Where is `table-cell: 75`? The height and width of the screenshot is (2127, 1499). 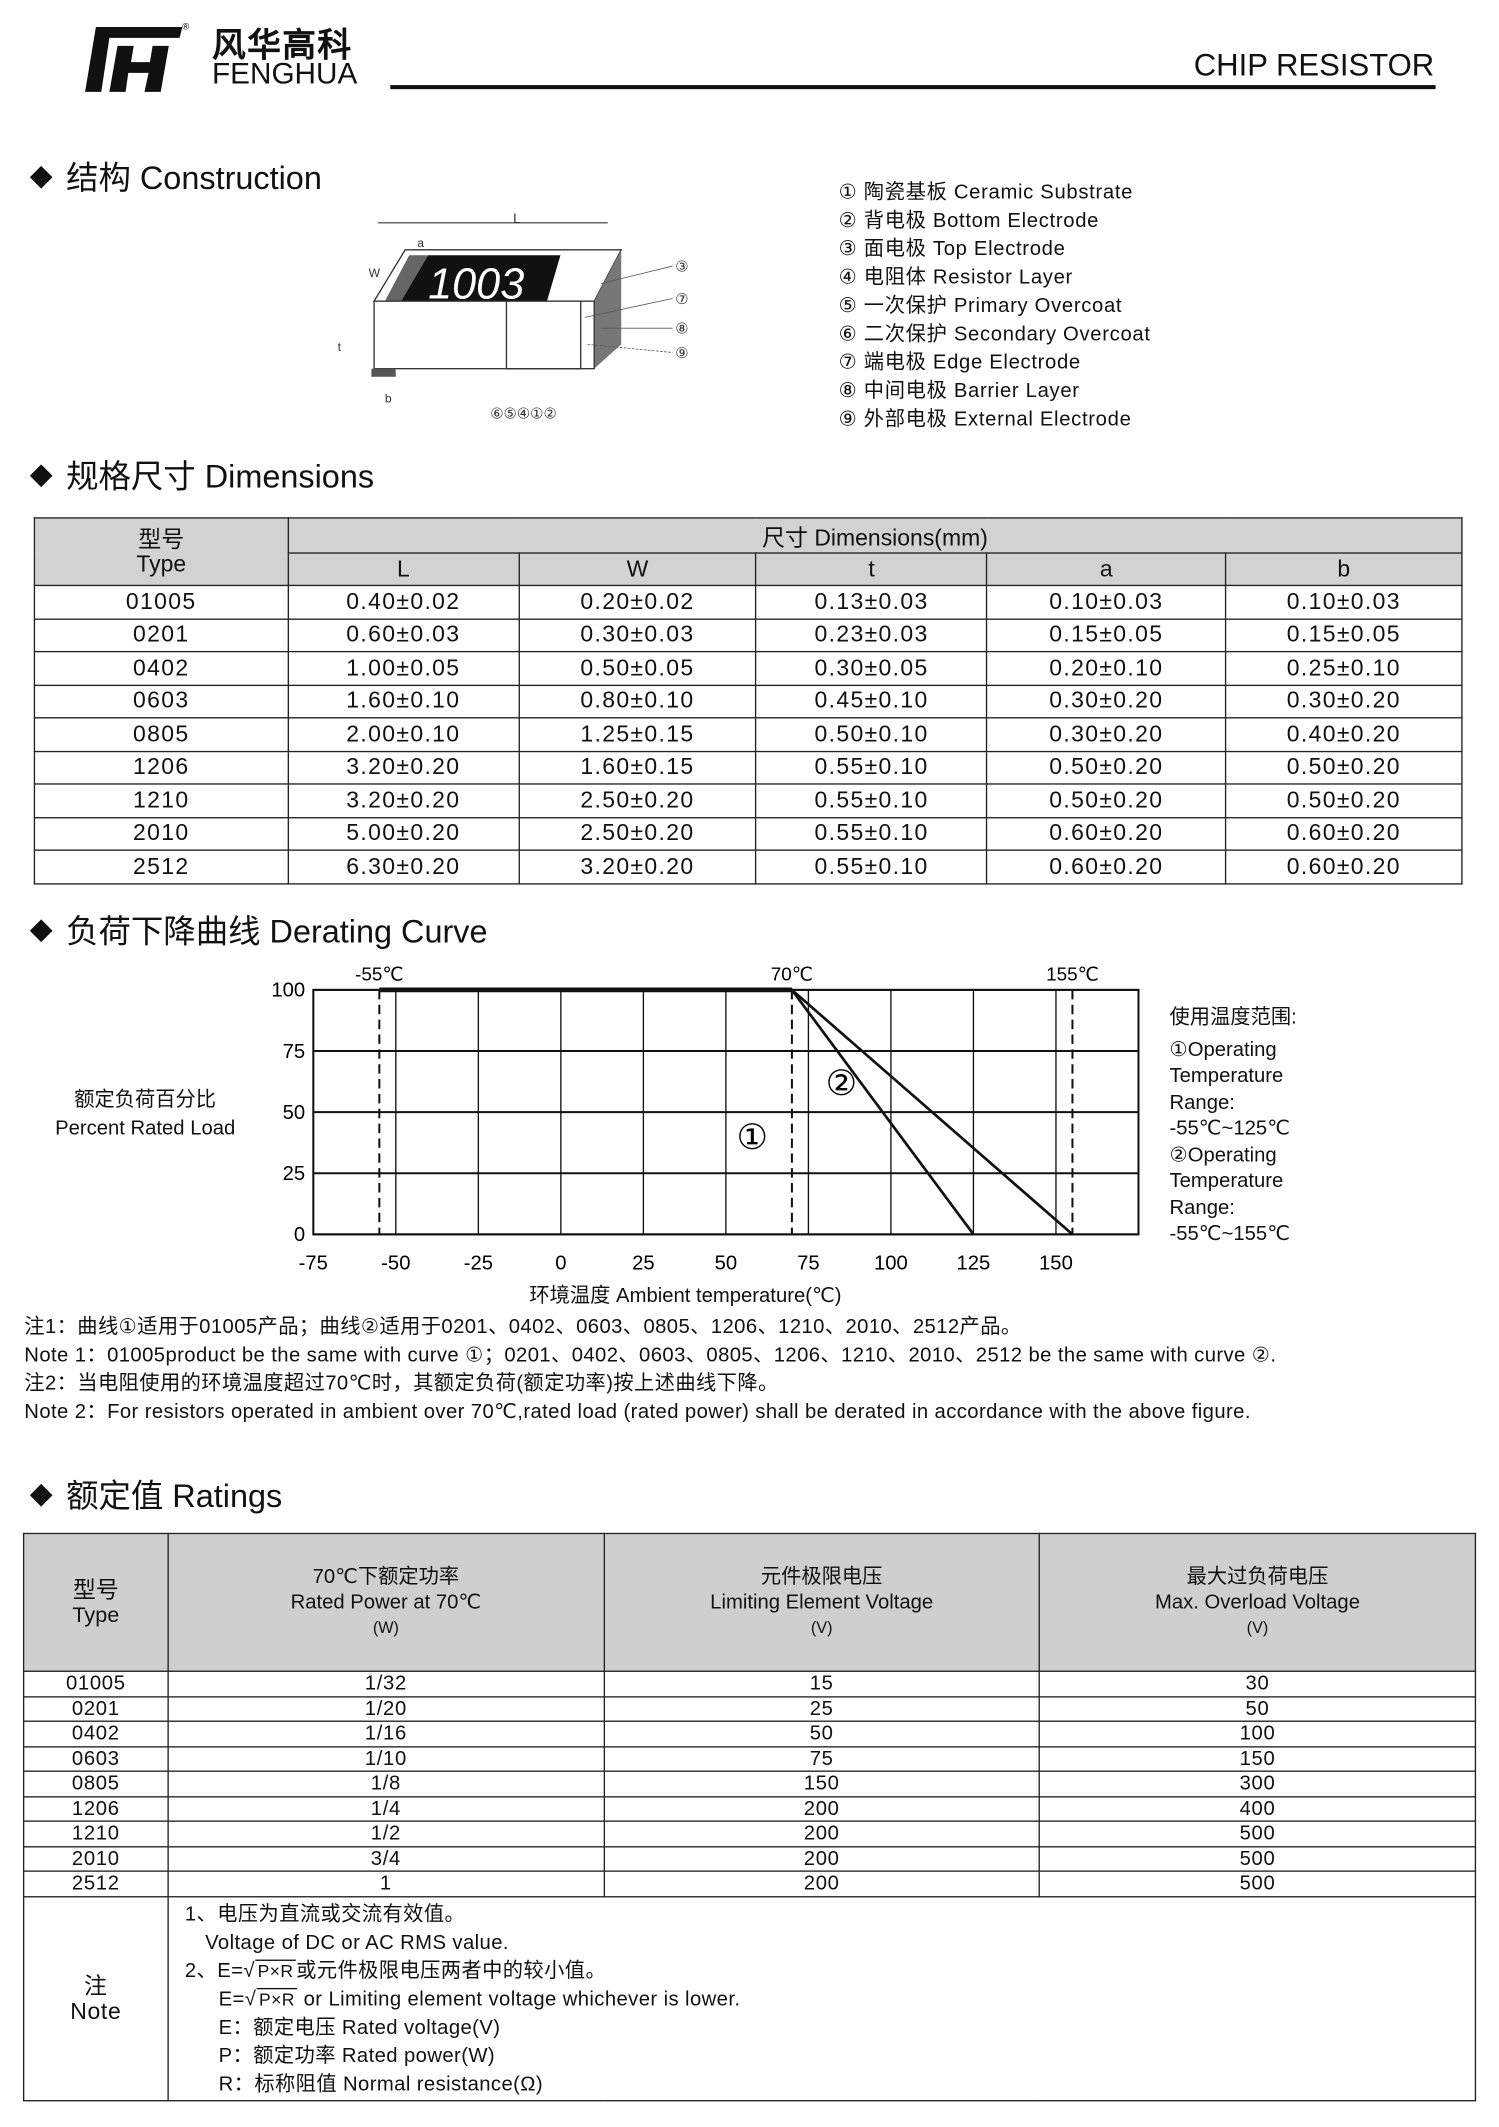
table-cell: 75 is located at coordinates (822, 1758).